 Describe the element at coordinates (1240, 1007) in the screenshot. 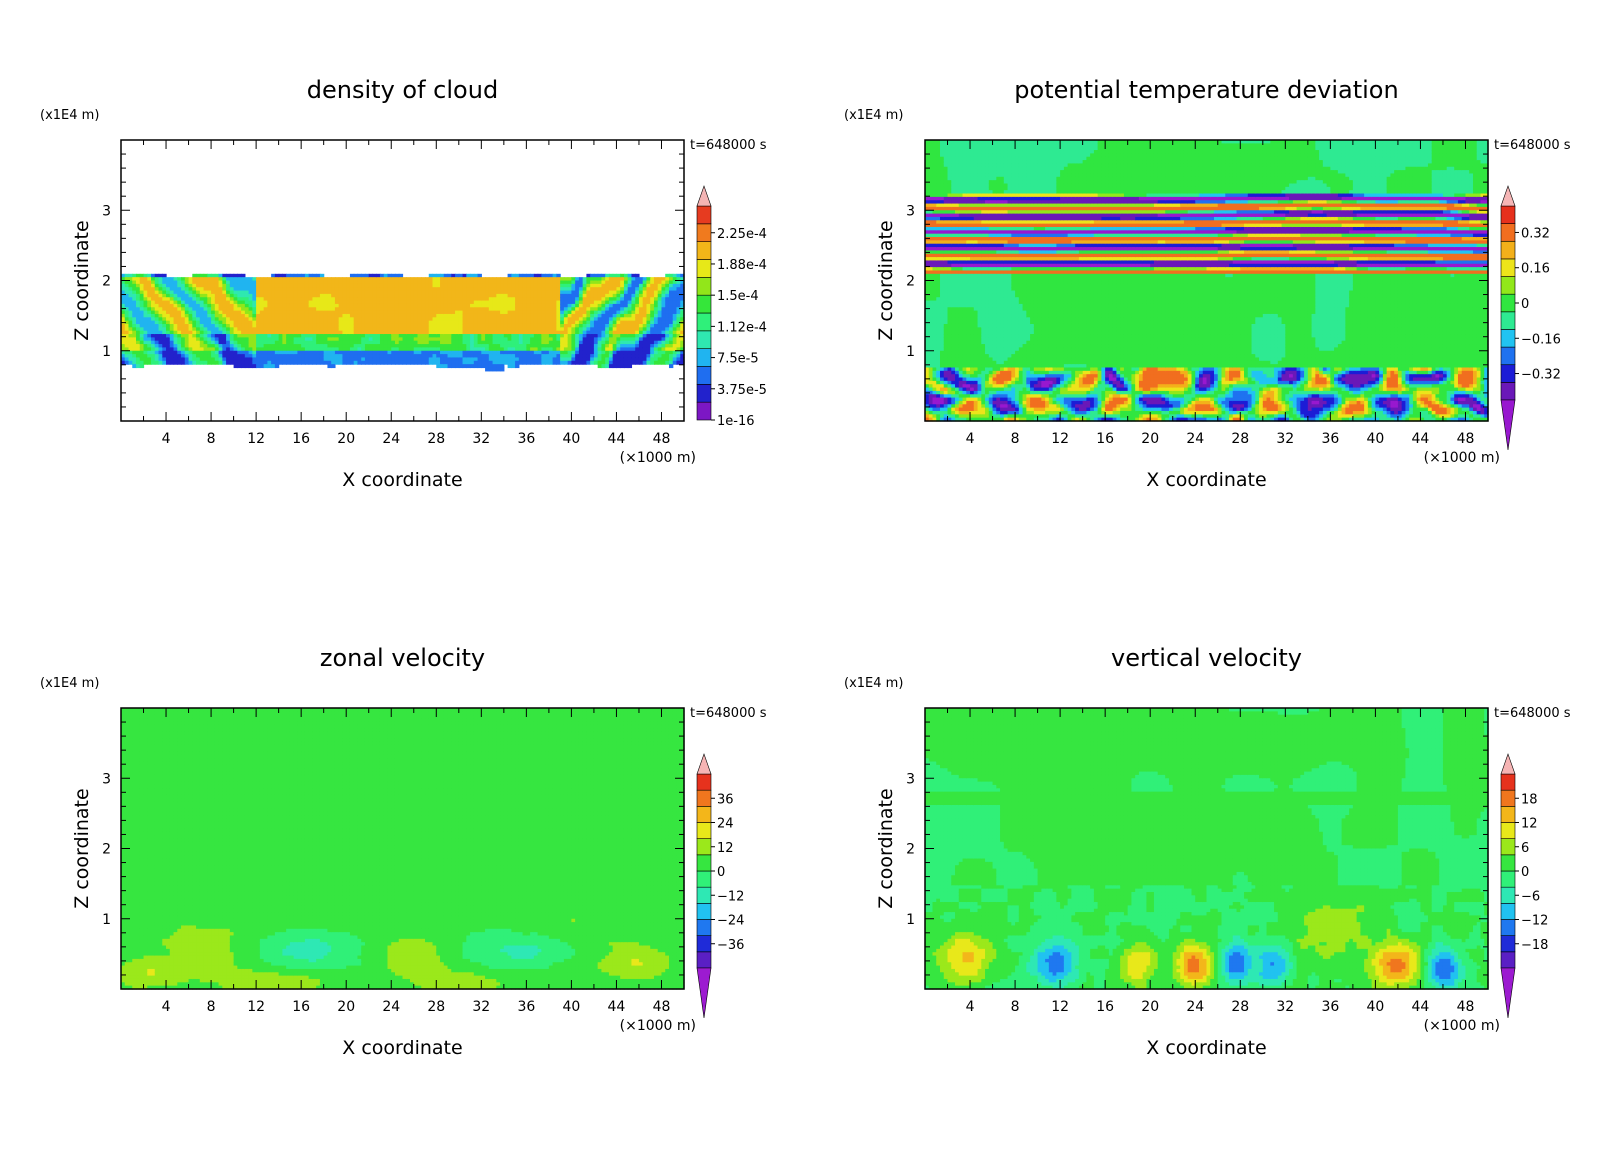

I see `x-tick-label: 28` at that location.